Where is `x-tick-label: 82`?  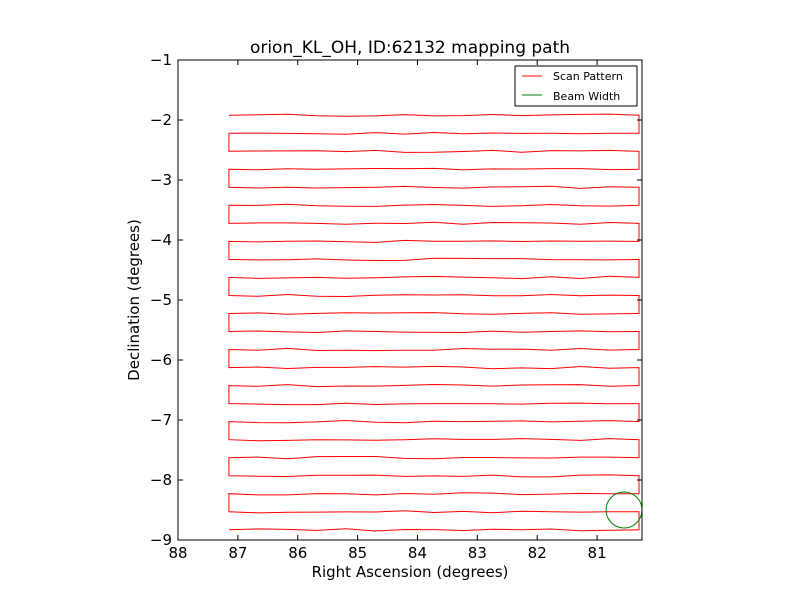
x-tick-label: 82 is located at coordinates (537, 553).